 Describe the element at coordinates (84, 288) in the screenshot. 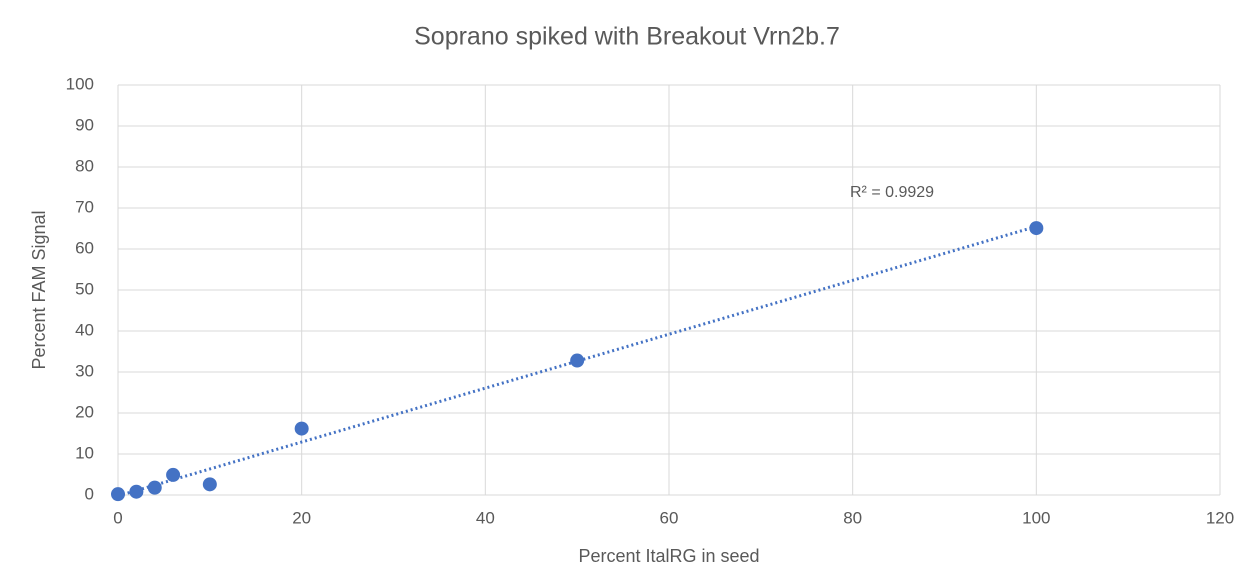

I see `y-tick-label: 50` at that location.